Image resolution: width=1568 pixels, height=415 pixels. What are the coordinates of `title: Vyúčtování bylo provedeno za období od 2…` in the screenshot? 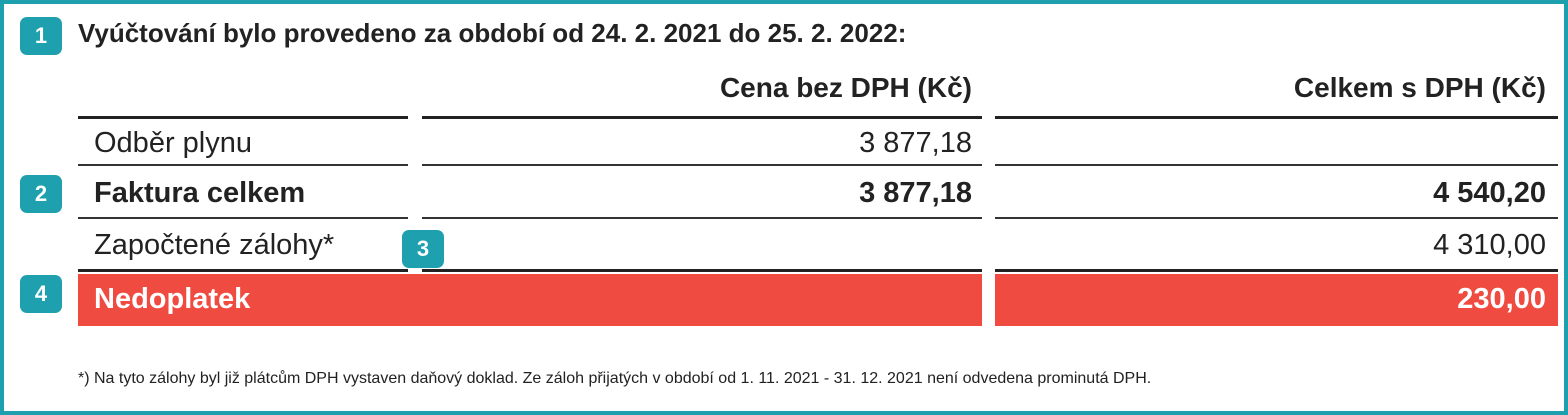 It's located at (492, 33).